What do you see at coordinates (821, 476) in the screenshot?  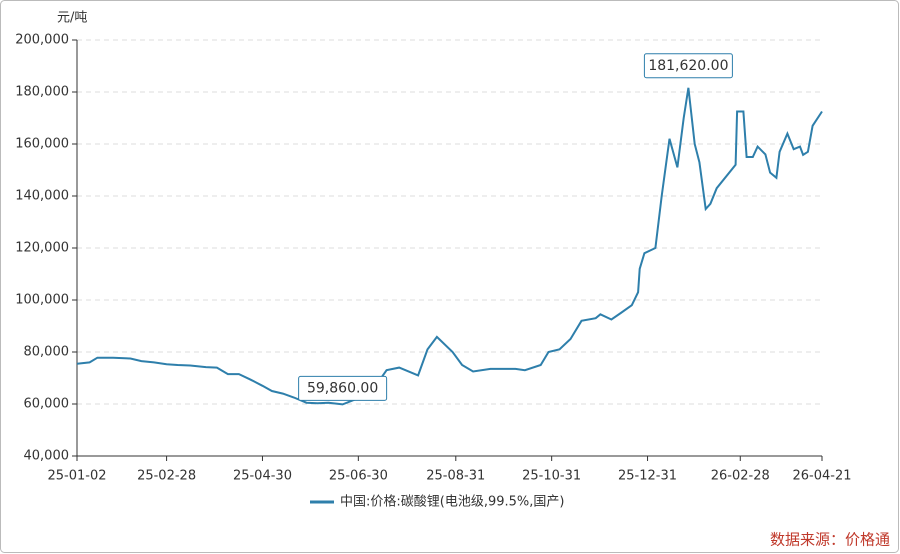 I see `x-tick-label: 26-04-21` at bounding box center [821, 476].